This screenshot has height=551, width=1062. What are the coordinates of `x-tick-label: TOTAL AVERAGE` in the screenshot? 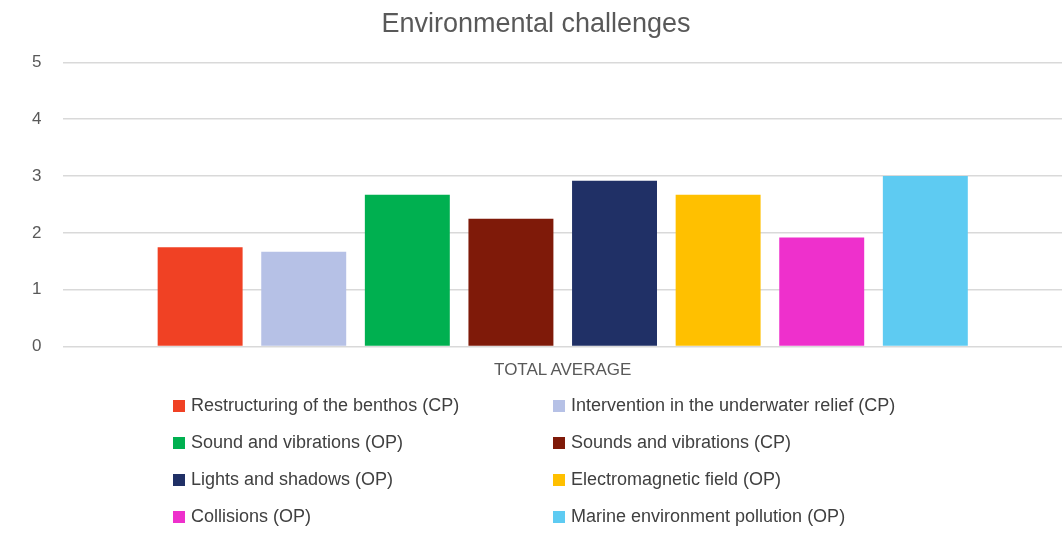 It's located at (563, 370).